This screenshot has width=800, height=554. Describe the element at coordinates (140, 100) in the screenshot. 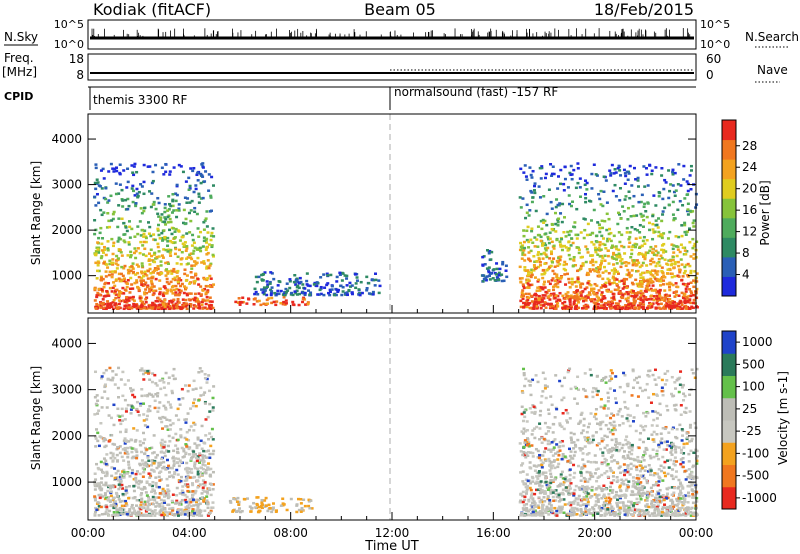

I see `cpid-mode-1: themis 3300 RF` at that location.